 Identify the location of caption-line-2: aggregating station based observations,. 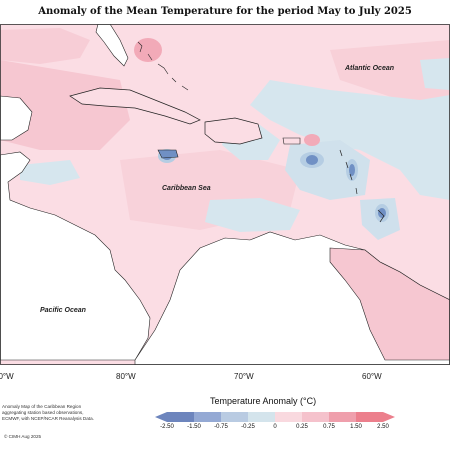
(43, 412).